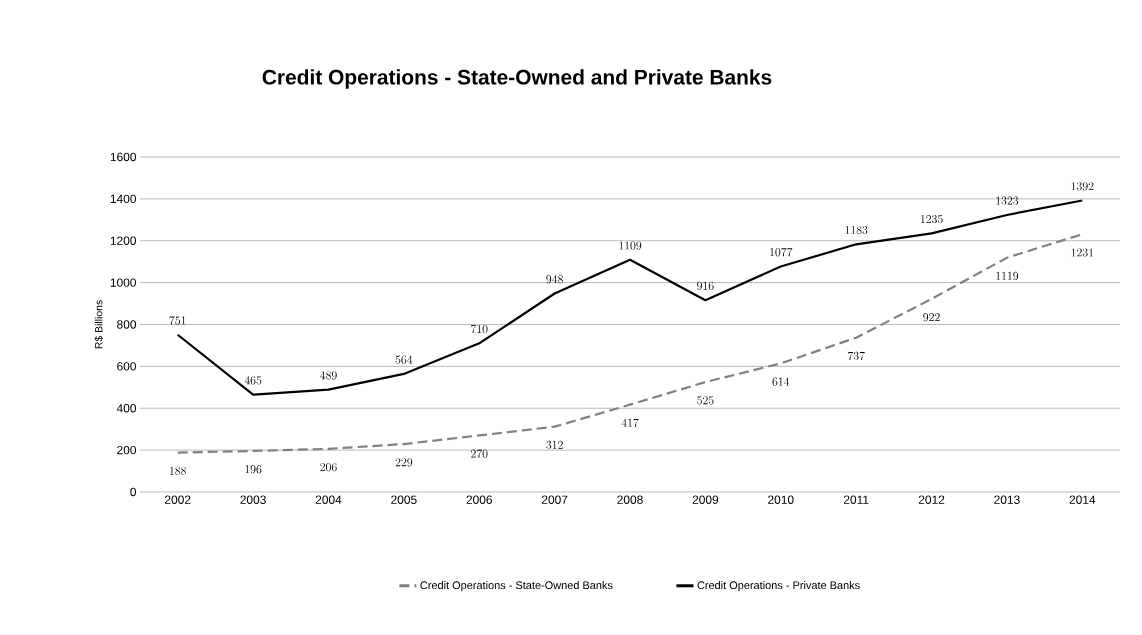 This screenshot has height=635, width=1142. I want to click on data-label: 710, so click(479, 329).